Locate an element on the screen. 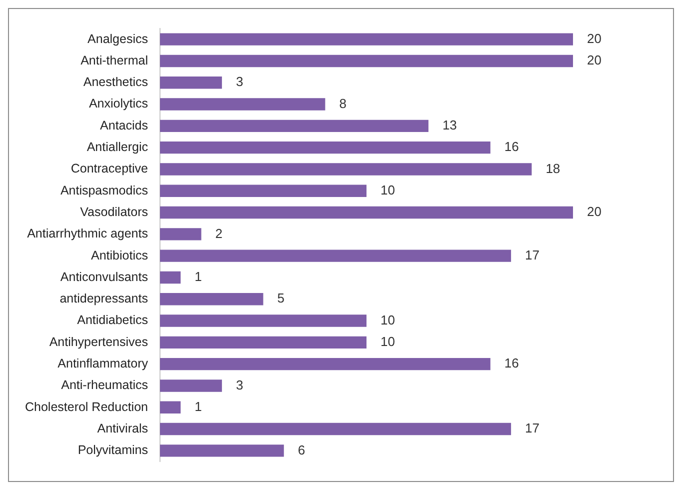 The height and width of the screenshot is (486, 678). y-tick-label: Anesthetics is located at coordinates (115, 82).